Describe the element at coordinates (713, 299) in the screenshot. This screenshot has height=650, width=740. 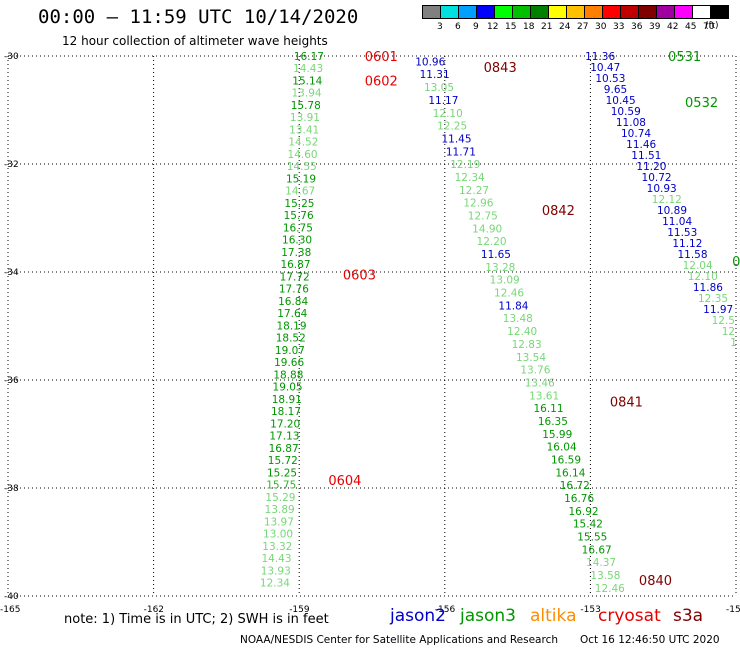
I see `wave-height-value: 12.35` at that location.